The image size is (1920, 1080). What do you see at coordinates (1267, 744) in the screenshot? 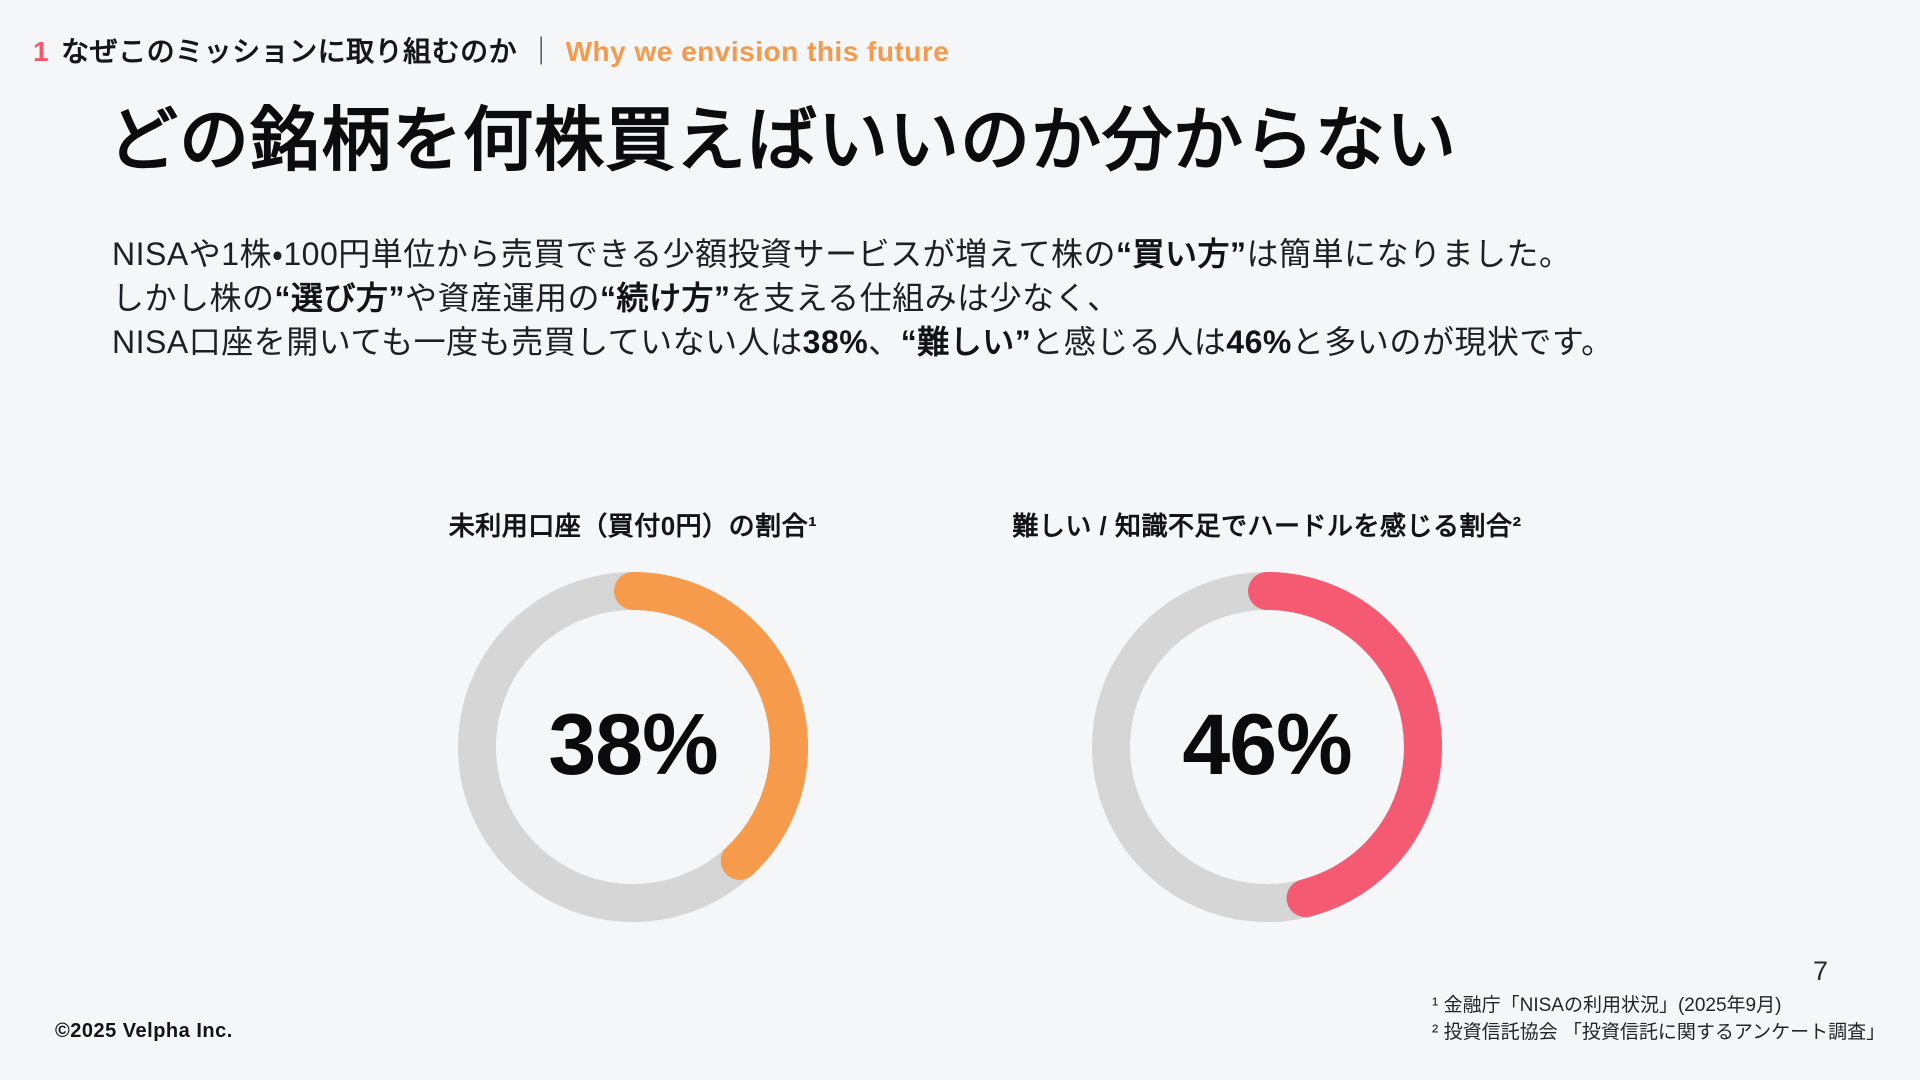
I see `donut-percent-label: 46%` at bounding box center [1267, 744].